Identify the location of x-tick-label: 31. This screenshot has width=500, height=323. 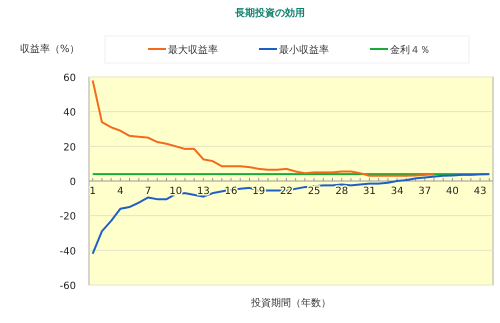
(369, 191).